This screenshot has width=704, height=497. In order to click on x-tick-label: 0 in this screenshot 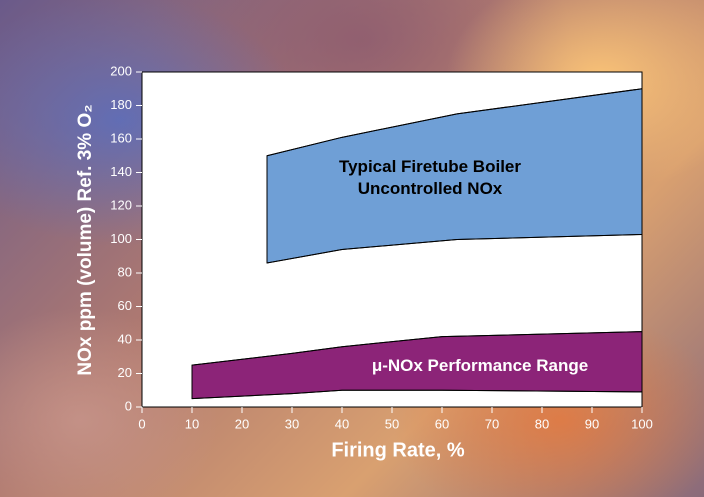, I will do `click(141, 423)`.